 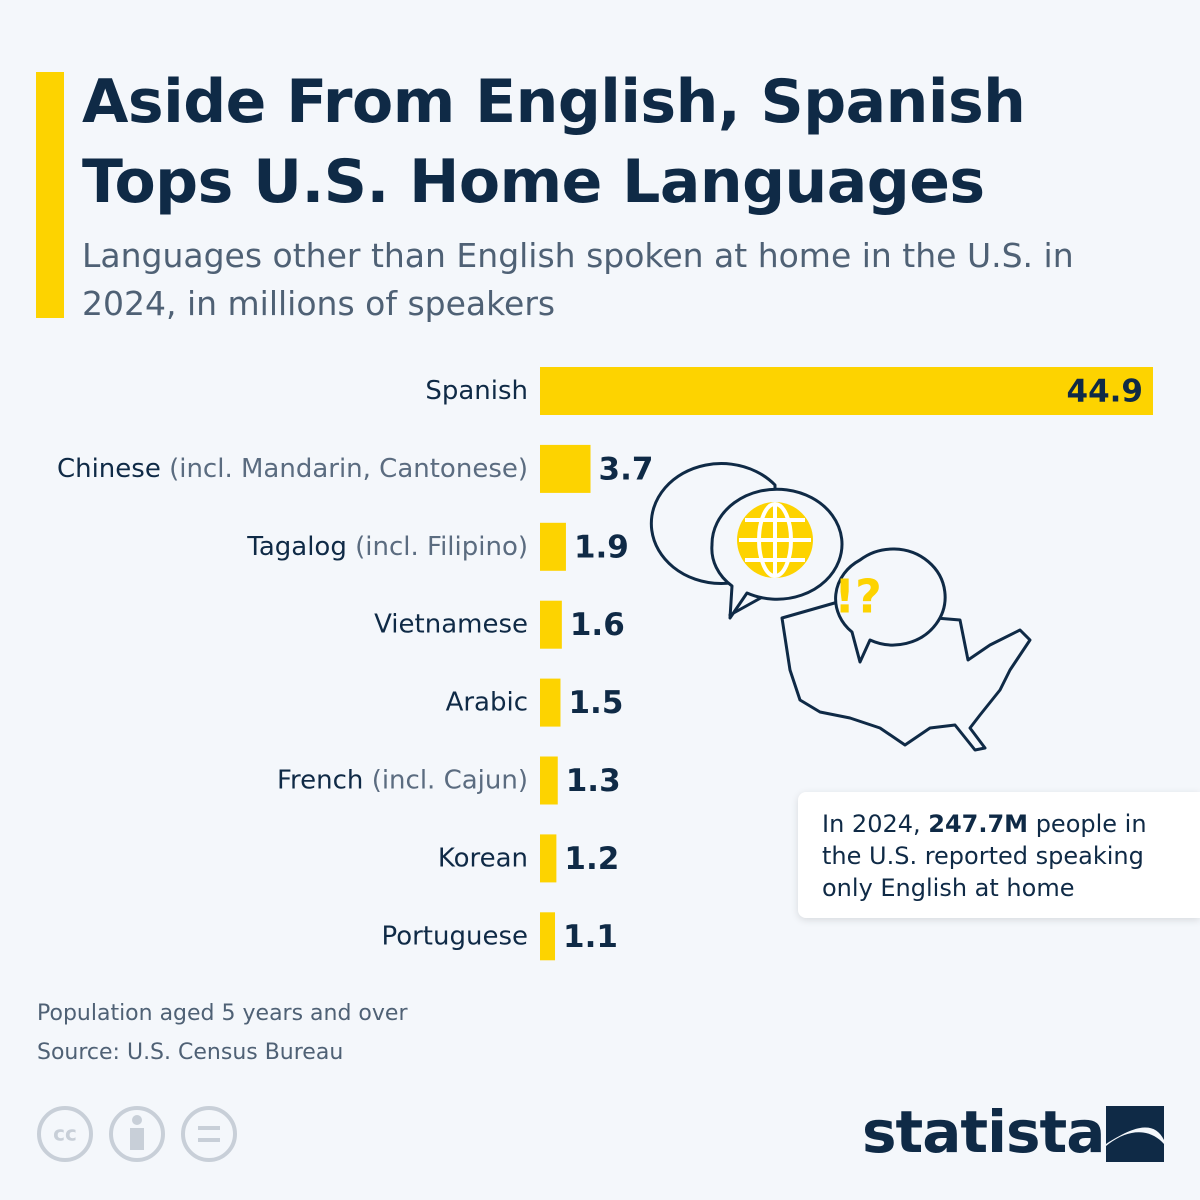 What do you see at coordinates (590, 937) in the screenshot?
I see `value-label: 1.1` at bounding box center [590, 937].